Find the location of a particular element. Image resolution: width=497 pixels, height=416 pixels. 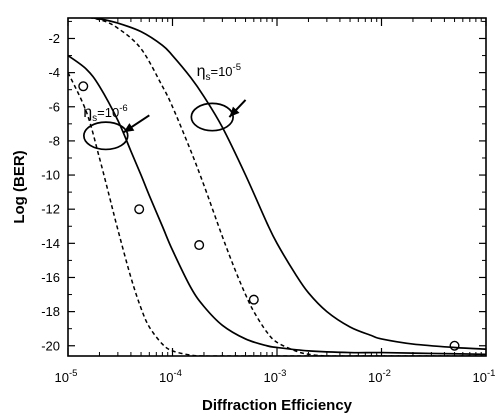

y-tick-label: -20 is located at coordinates (50, 345).